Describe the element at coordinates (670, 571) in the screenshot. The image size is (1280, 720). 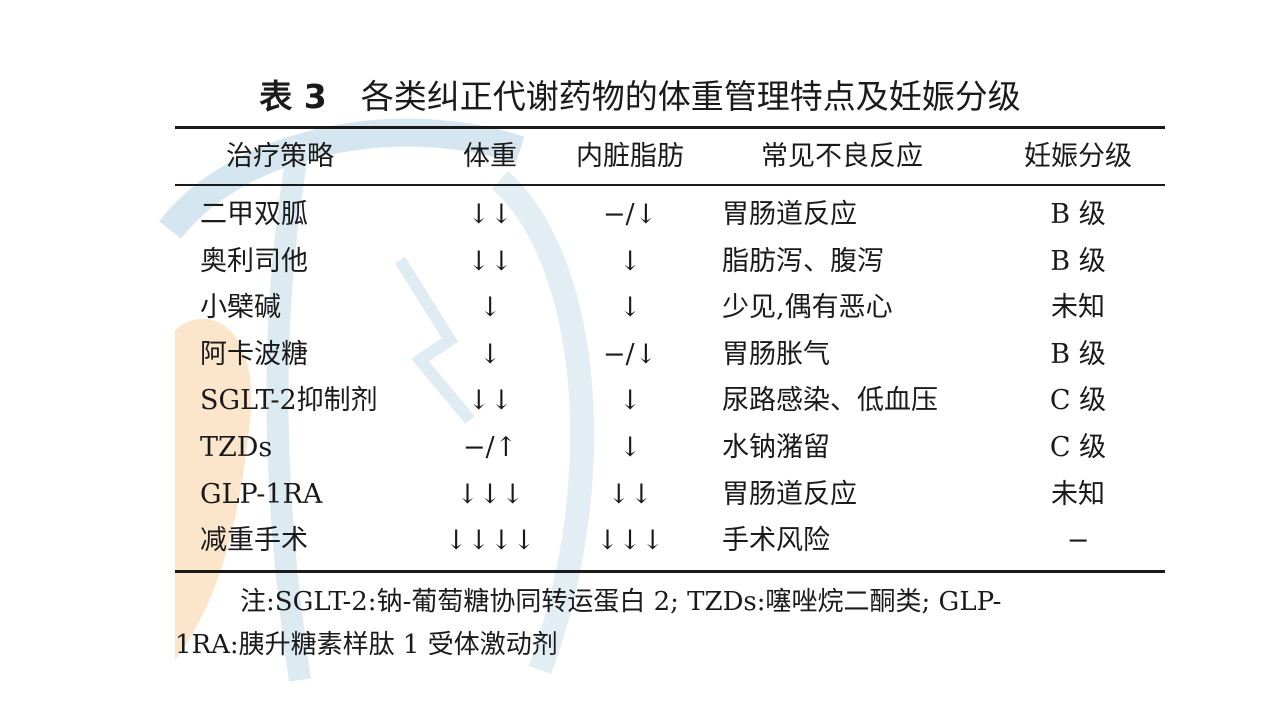
I see `bottom-rule` at that location.